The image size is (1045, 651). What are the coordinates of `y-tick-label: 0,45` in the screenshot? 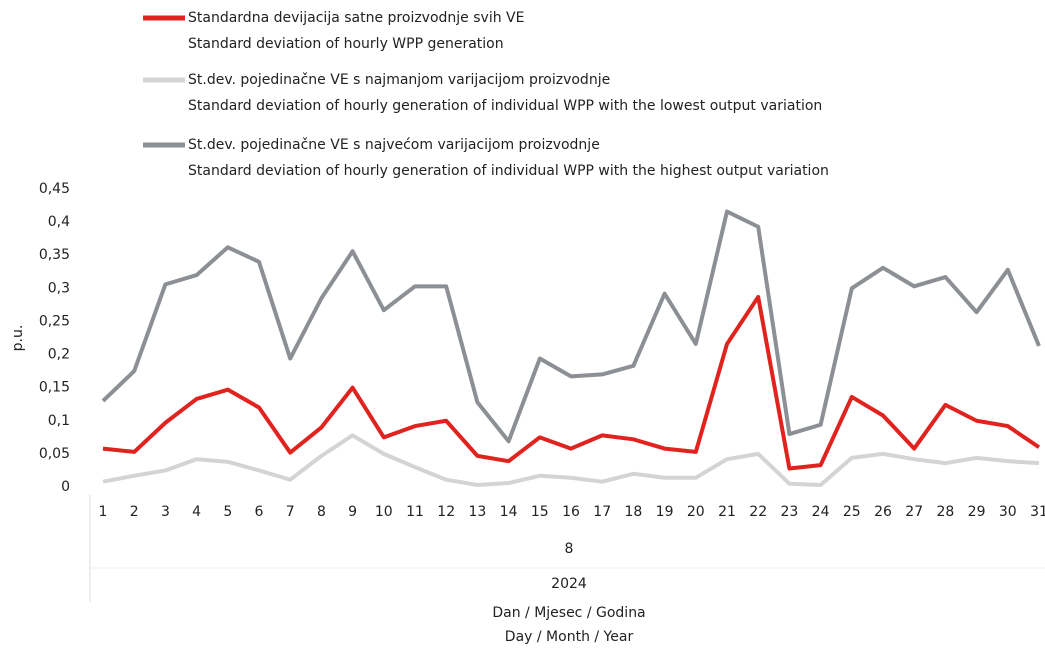 It's located at (54, 189).